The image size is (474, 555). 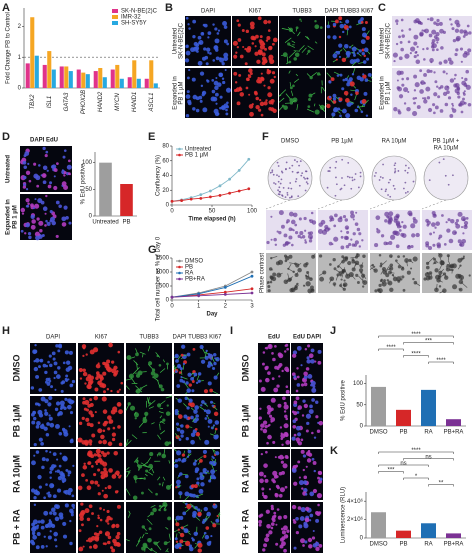 What do you see at coordinates (201, 195) in the screenshot?
I see `point` at bounding box center [201, 195].